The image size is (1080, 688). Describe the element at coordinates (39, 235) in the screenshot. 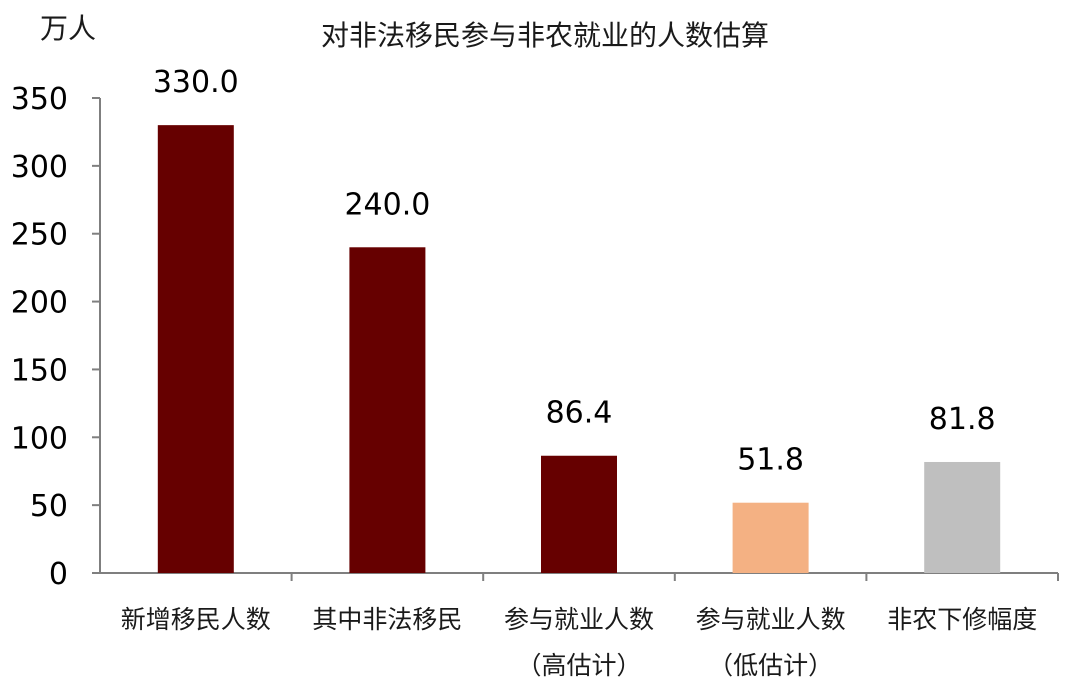

I see `y-tick-label: 250` at that location.